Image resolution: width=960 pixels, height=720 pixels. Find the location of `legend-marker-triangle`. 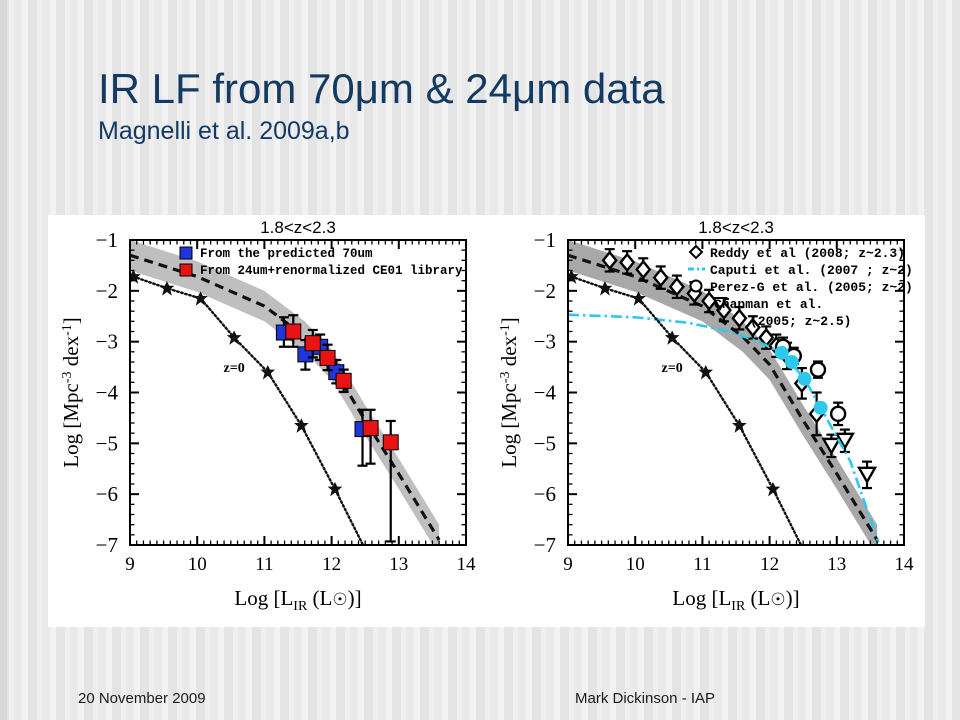

legend-marker-triangle is located at coordinates (720, 304).